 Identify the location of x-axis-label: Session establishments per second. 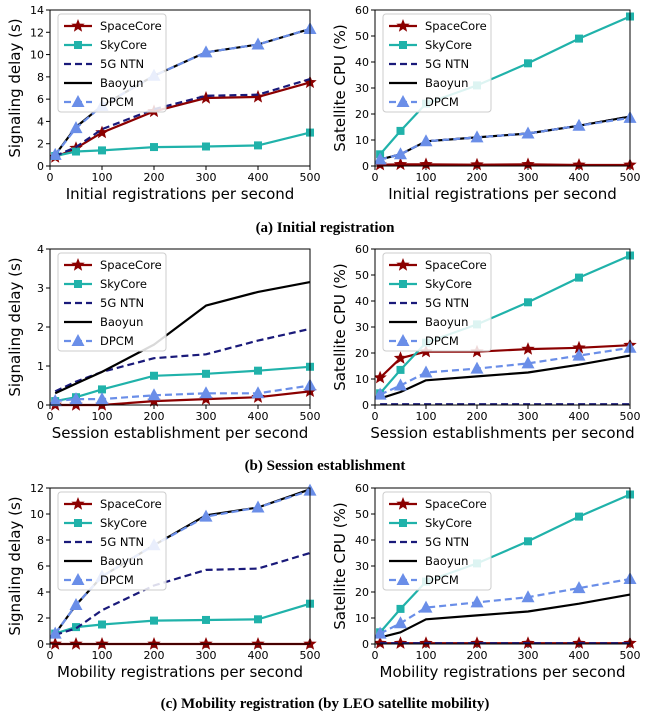
(502, 433).